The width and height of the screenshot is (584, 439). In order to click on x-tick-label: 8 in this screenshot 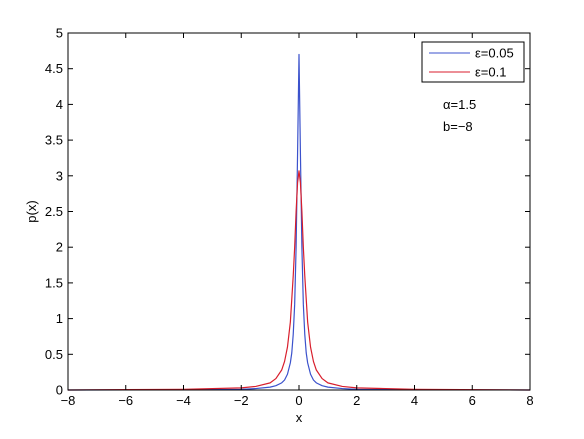, I will do `click(529, 400)`.